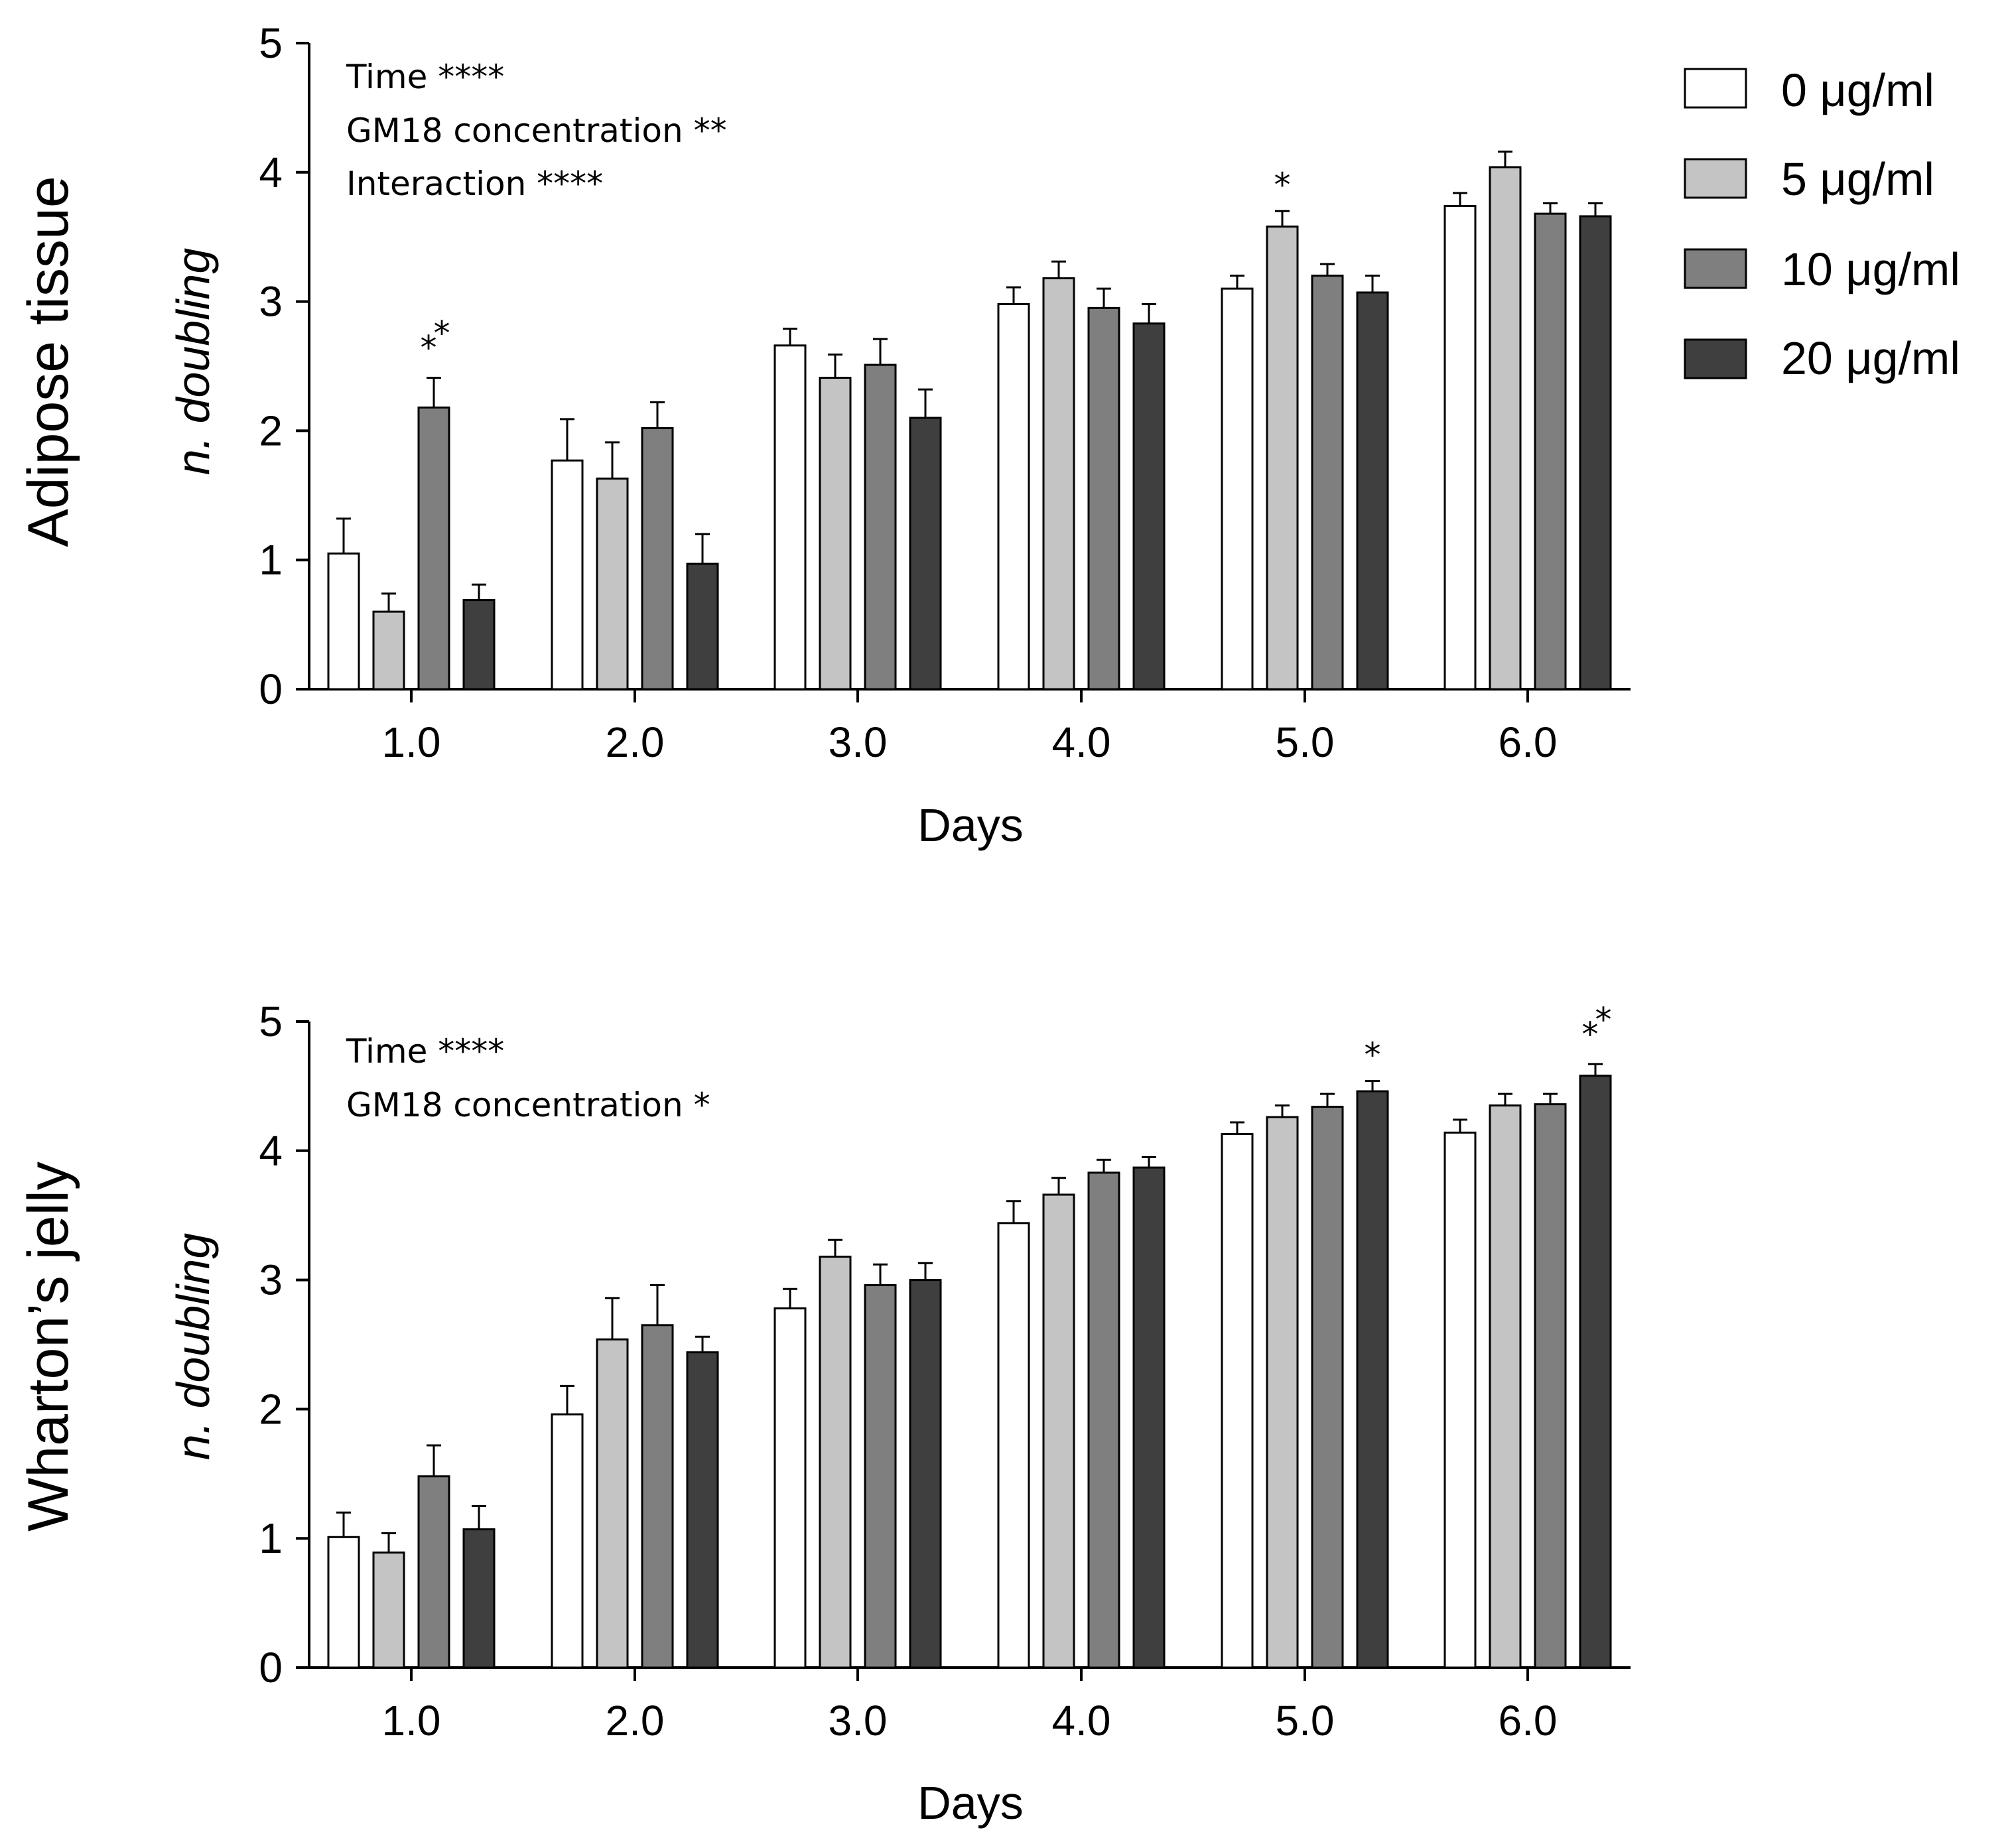 The width and height of the screenshot is (2008, 1848). I want to click on stats-text: Time **** GM18 concentration *, so click(528, 1078).